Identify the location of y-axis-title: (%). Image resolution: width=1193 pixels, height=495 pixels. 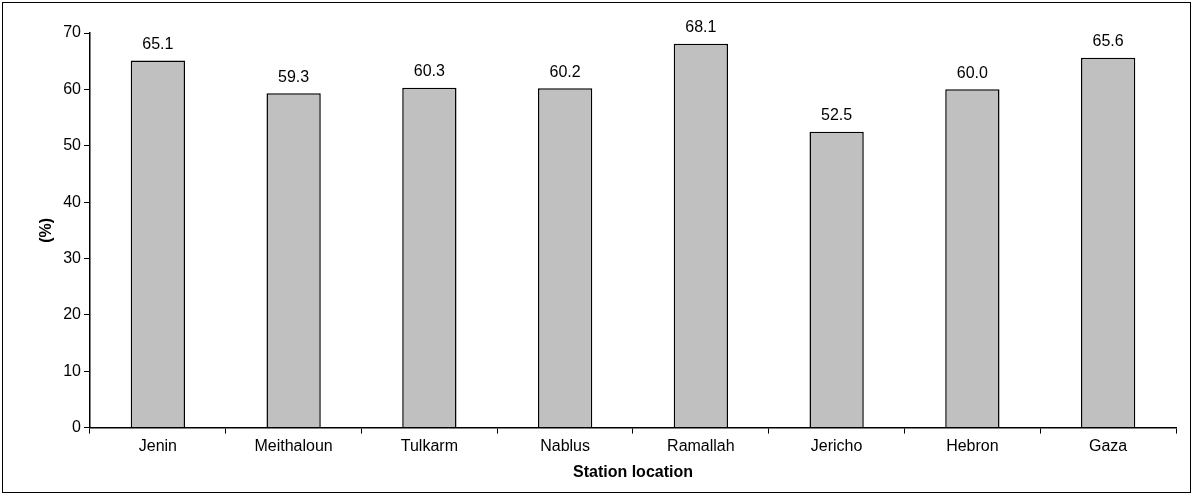
(46, 230).